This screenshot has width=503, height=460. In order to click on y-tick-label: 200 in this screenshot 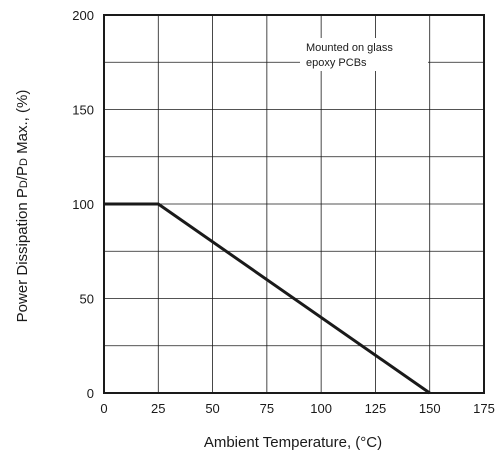, I will do `click(83, 15)`.